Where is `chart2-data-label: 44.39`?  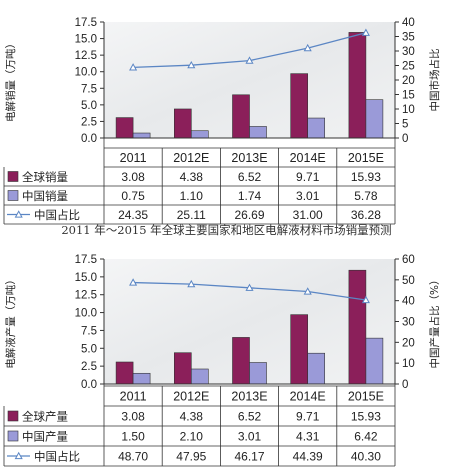
chart2-data-label: 44.39 is located at coordinates (308, 457).